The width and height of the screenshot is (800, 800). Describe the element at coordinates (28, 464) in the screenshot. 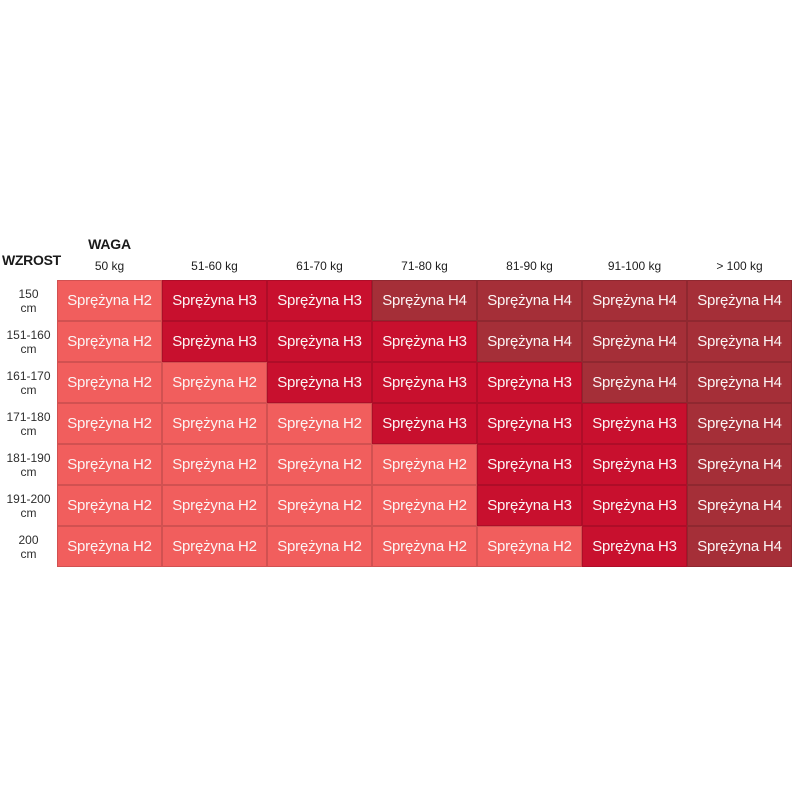

I see `height-row-label: 181-190 cm` at that location.